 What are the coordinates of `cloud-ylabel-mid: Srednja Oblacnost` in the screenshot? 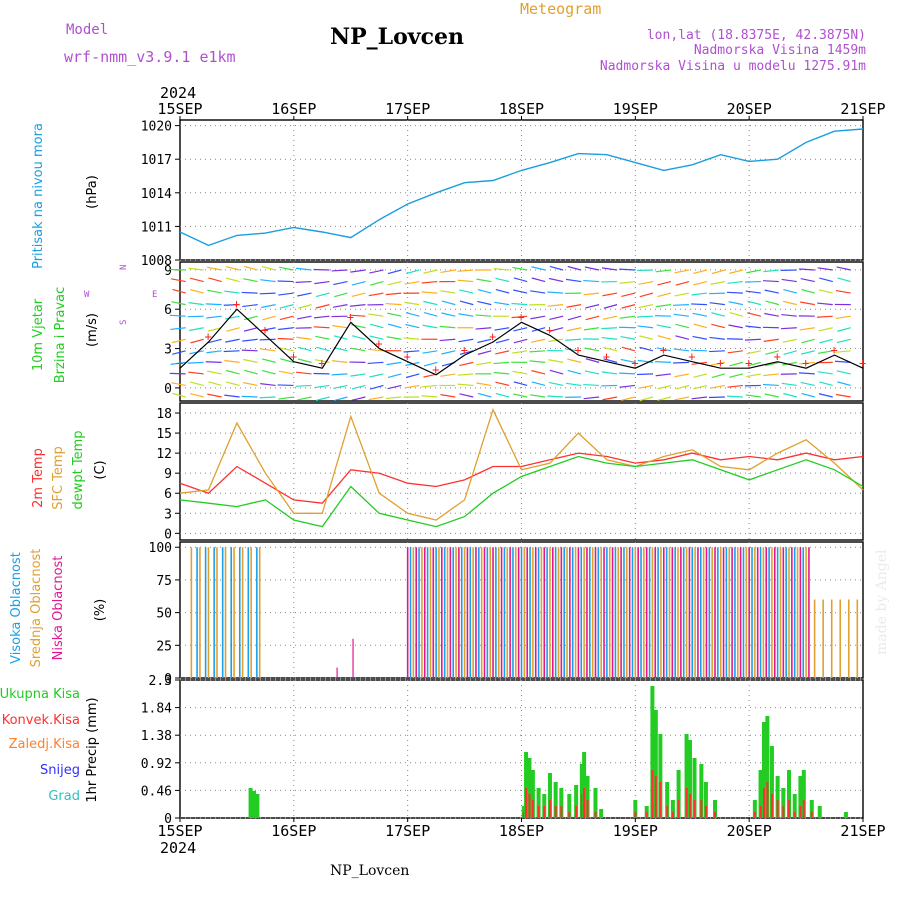 It's located at (36, 608).